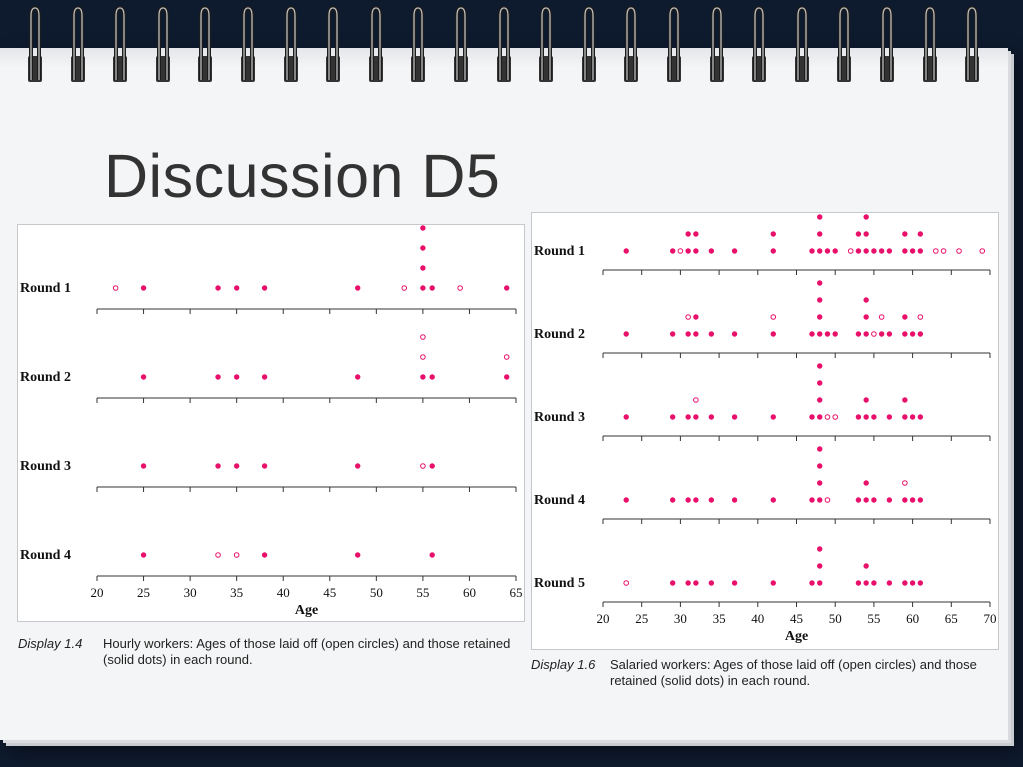 The width and height of the screenshot is (1023, 767). I want to click on round-label: Round 1, so click(45, 288).